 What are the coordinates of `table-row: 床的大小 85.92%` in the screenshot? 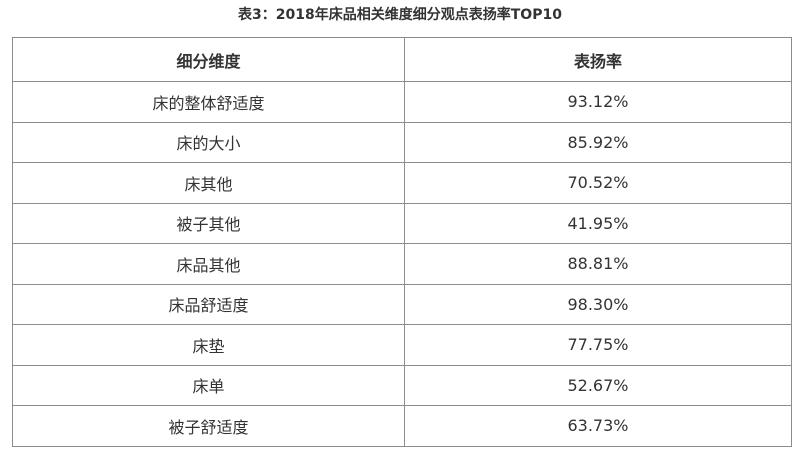 It's located at (402, 142).